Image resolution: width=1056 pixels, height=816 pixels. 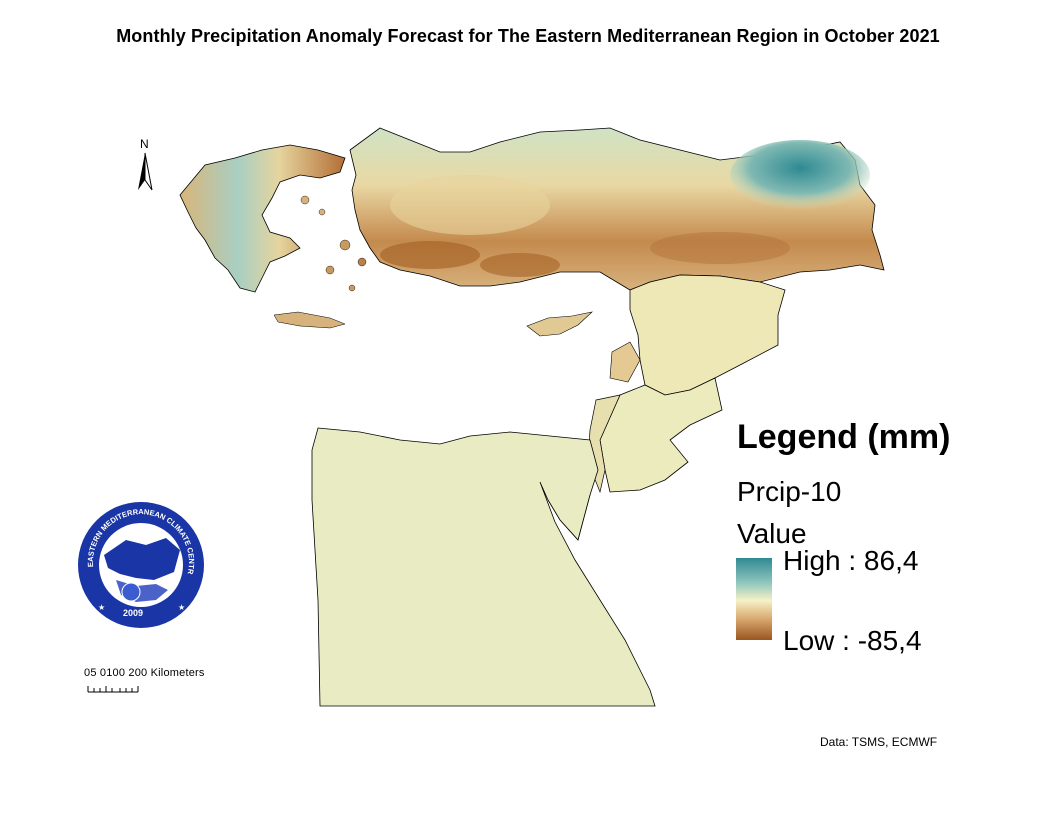 I want to click on legend-low-label: Low : -85,4, so click(x=852, y=640).